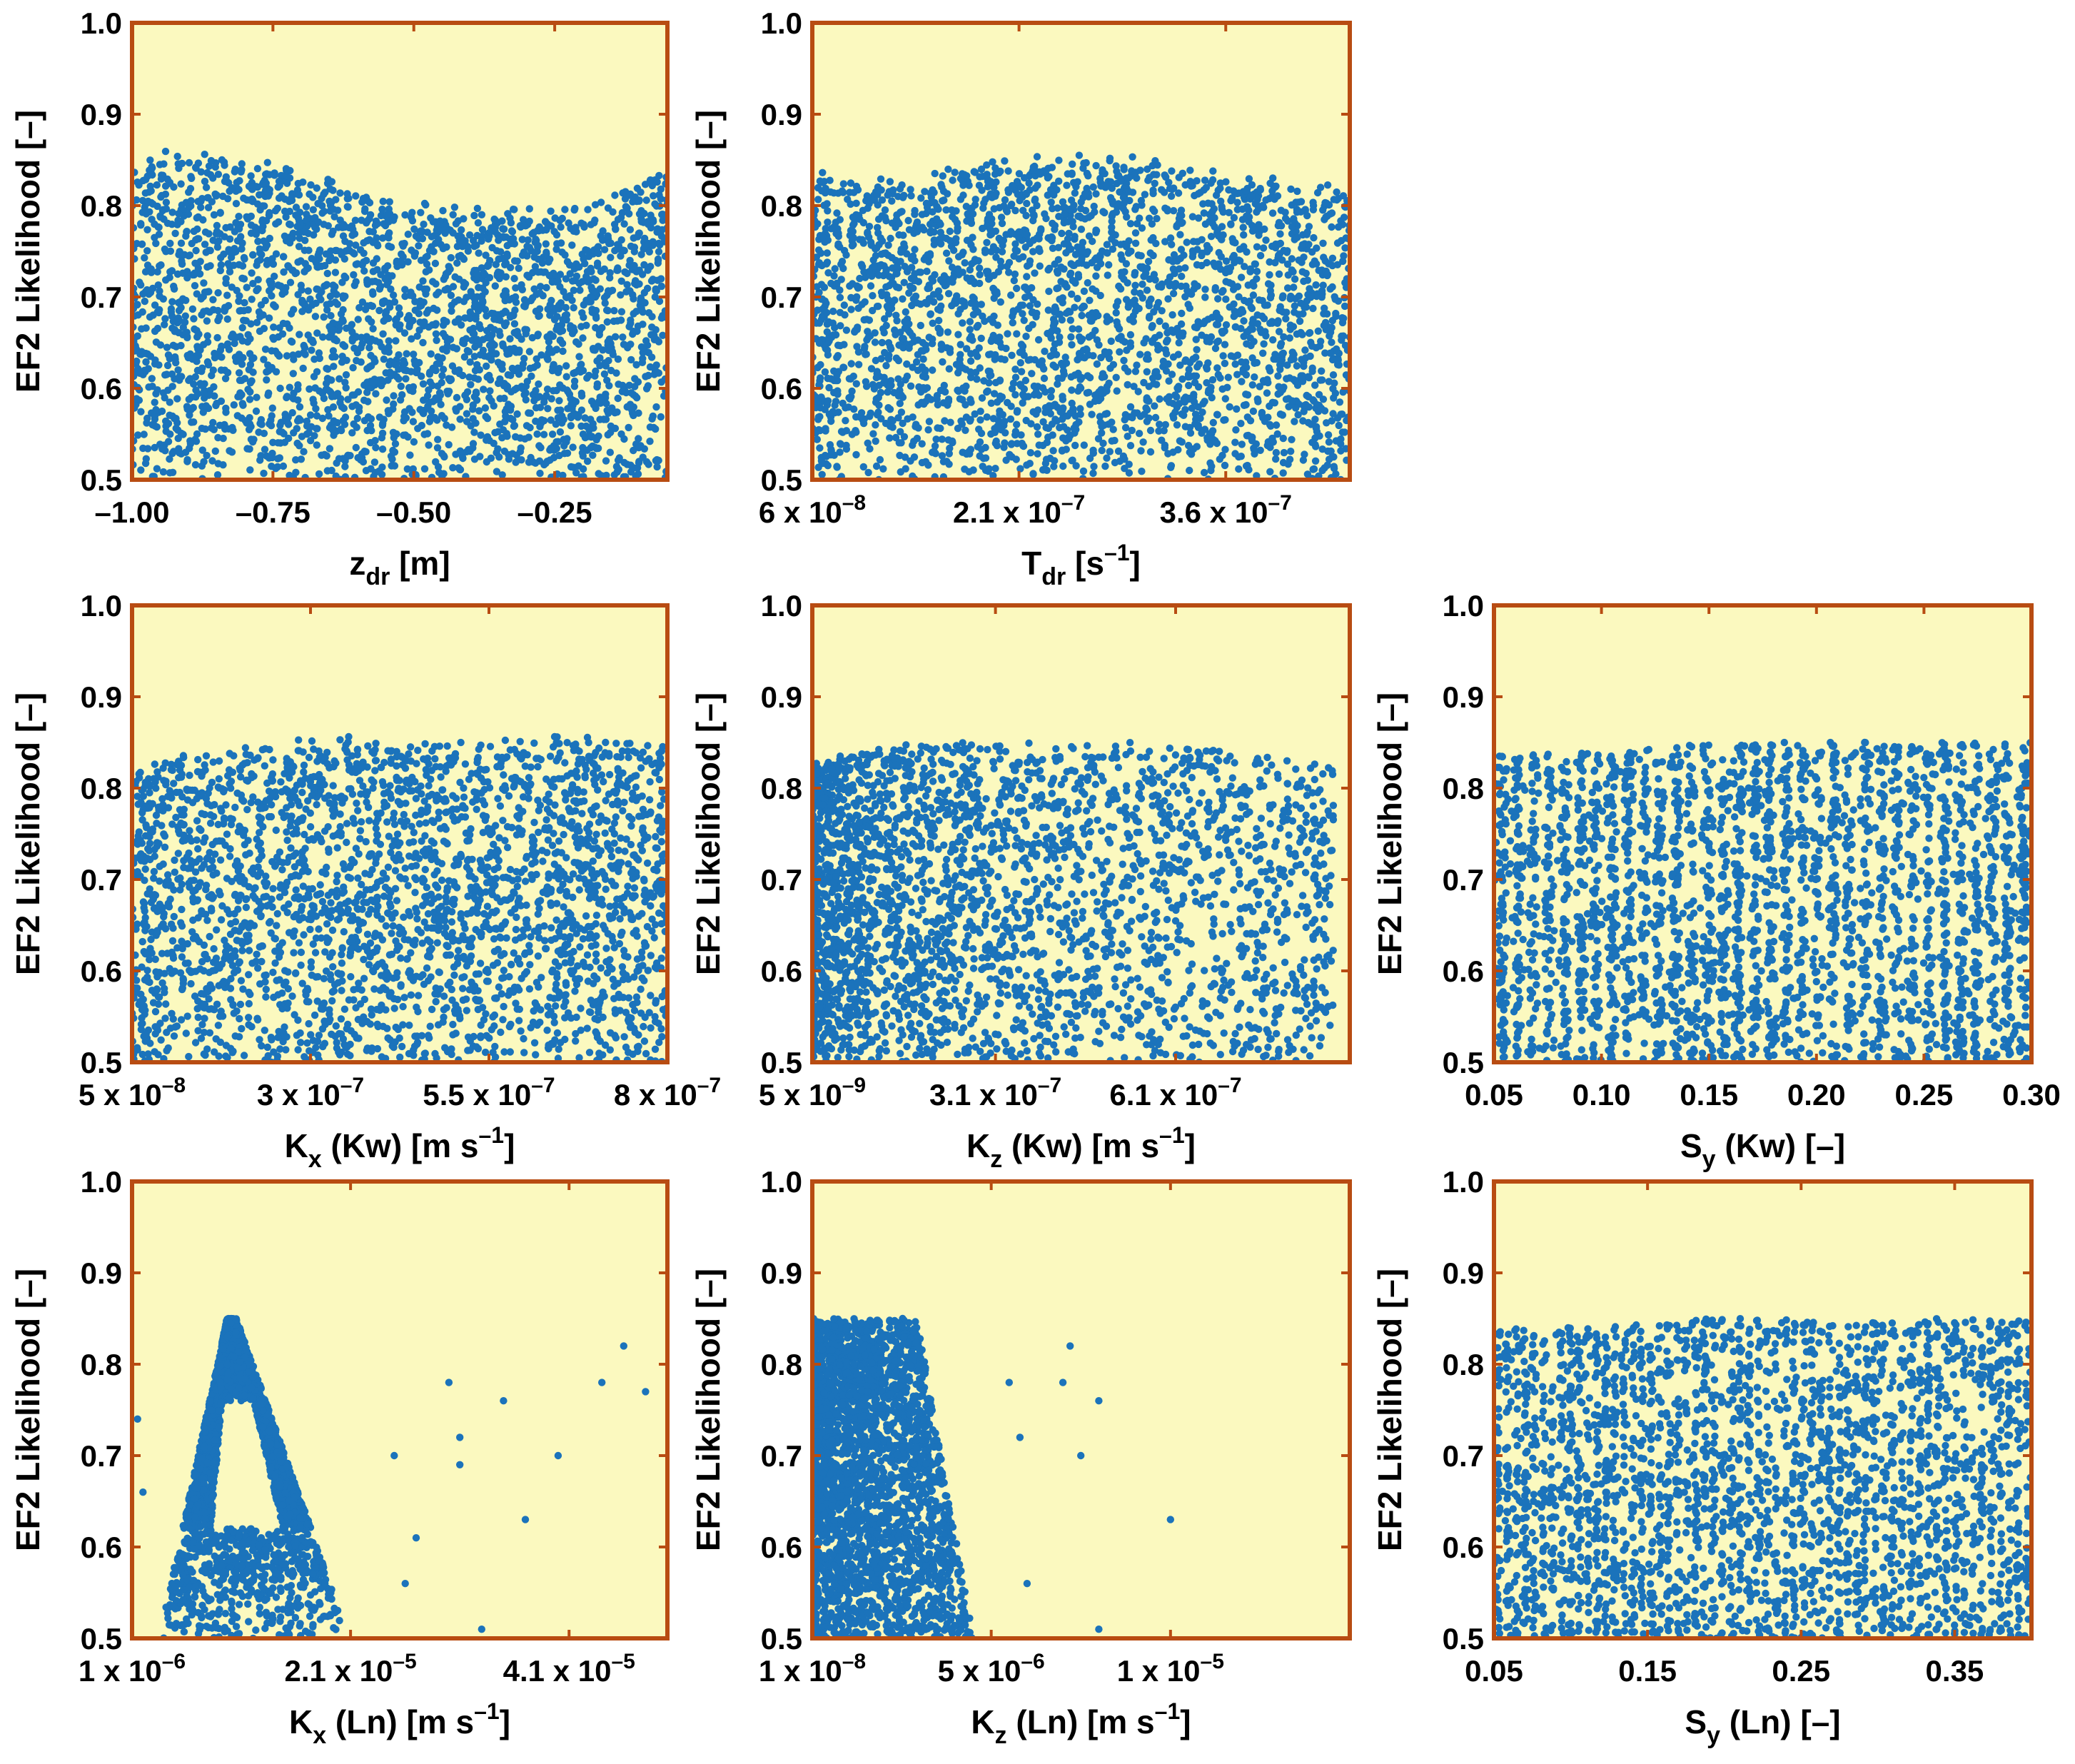  I want to click on y-tick-label: 0.6, so click(101, 388).